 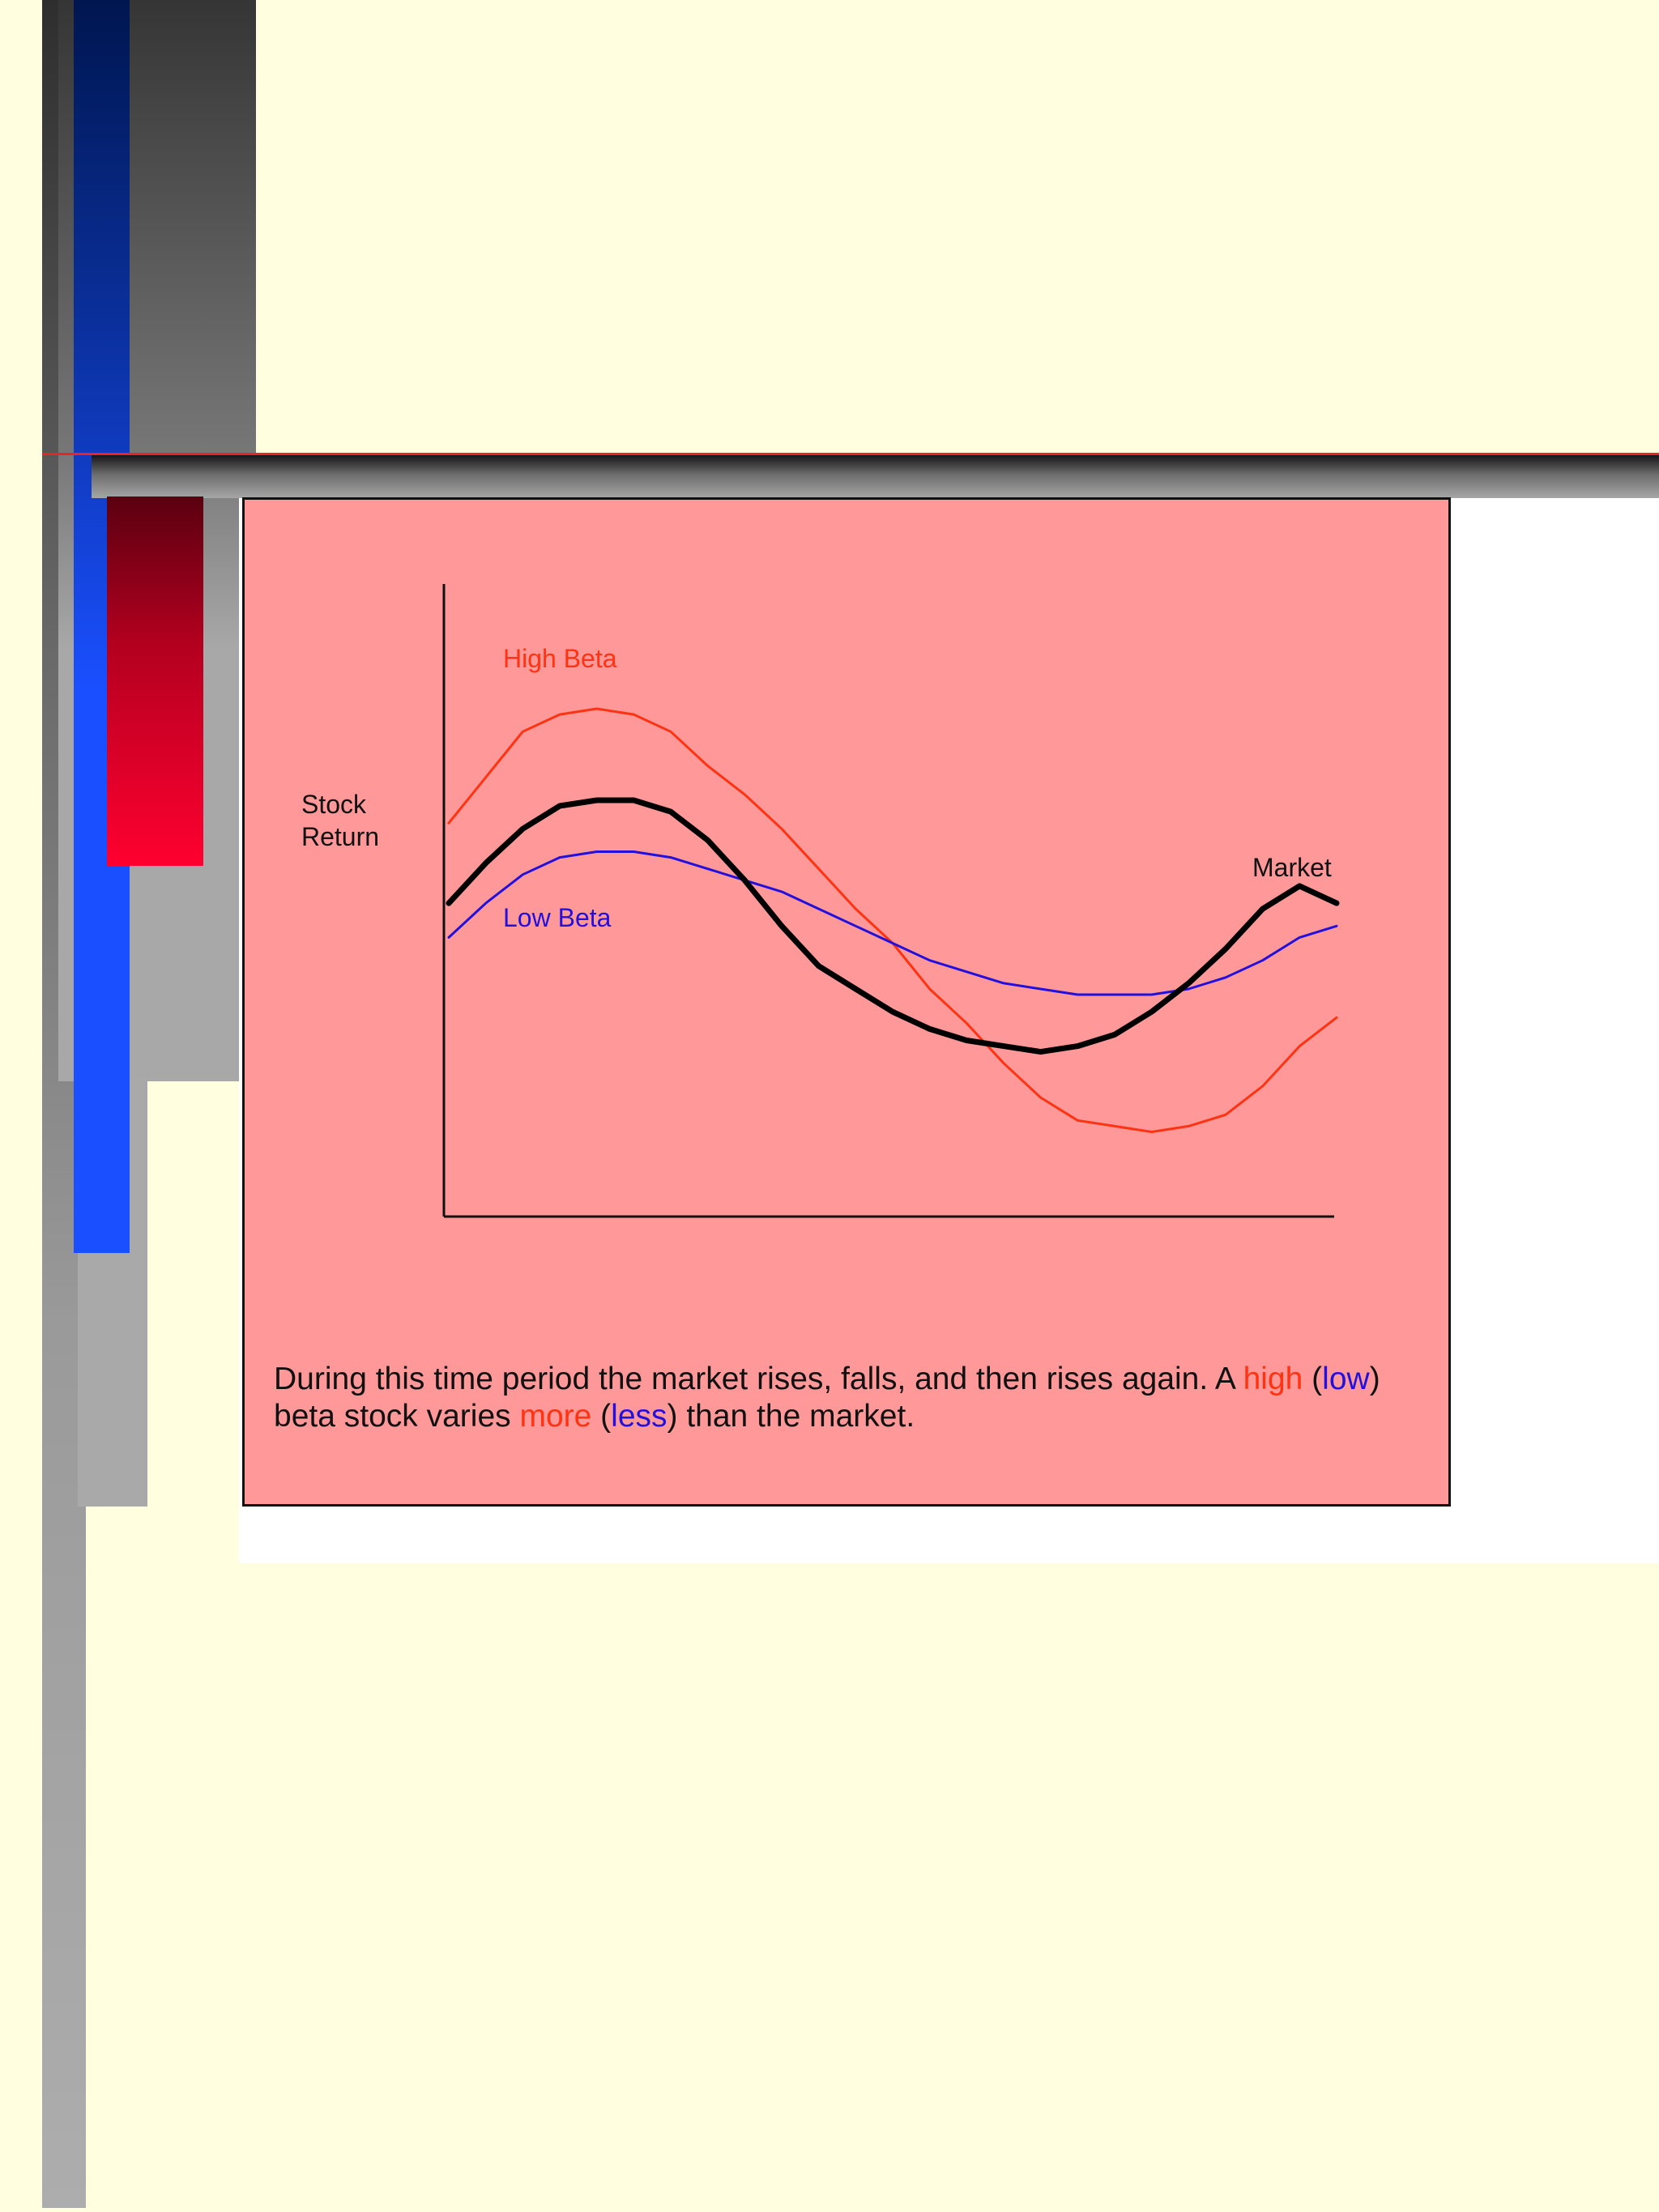 What do you see at coordinates (334, 804) in the screenshot?
I see `y-axis-label-line-1: Stock` at bounding box center [334, 804].